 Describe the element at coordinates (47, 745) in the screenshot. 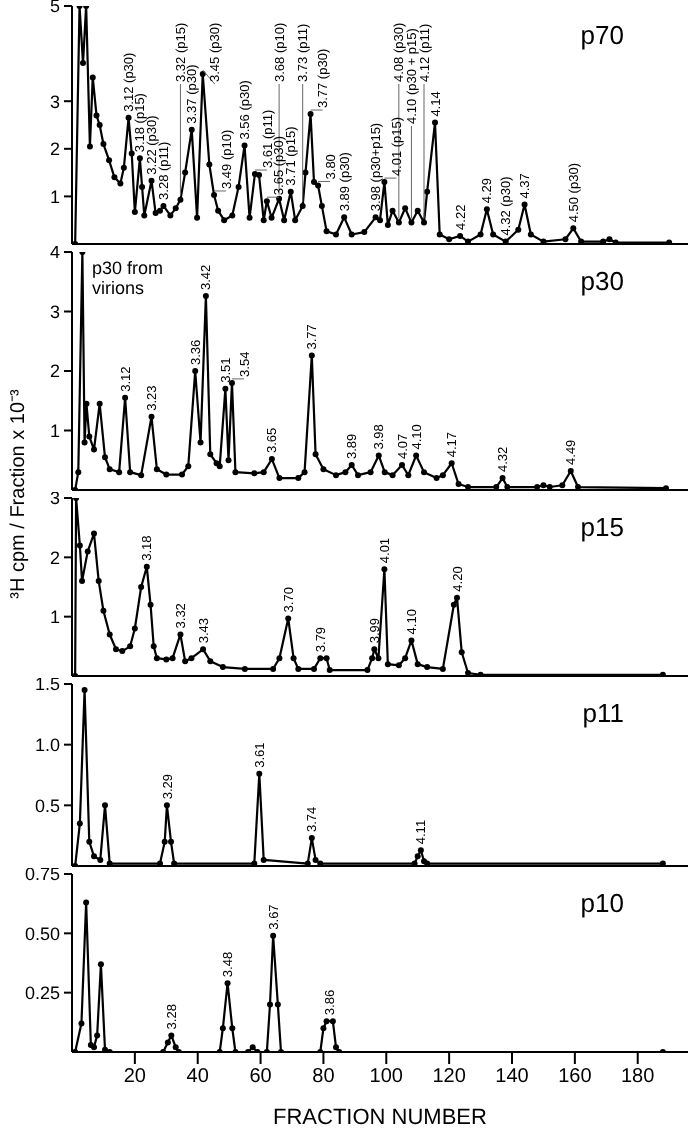

I see `y-tick-label: 1.0` at that location.